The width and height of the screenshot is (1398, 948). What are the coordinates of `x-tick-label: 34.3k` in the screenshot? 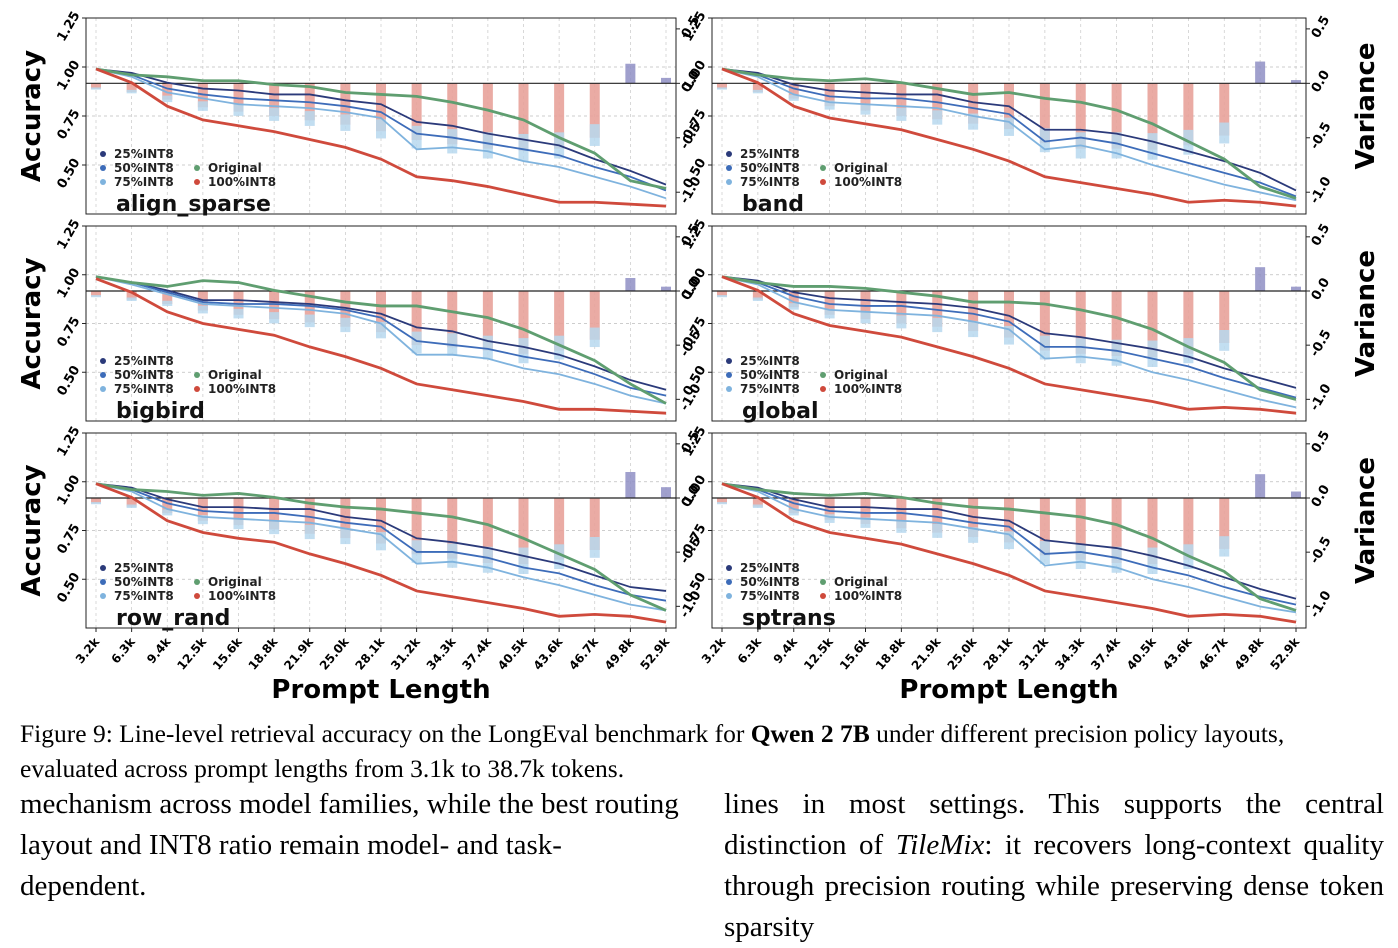 It's located at (1070, 653).